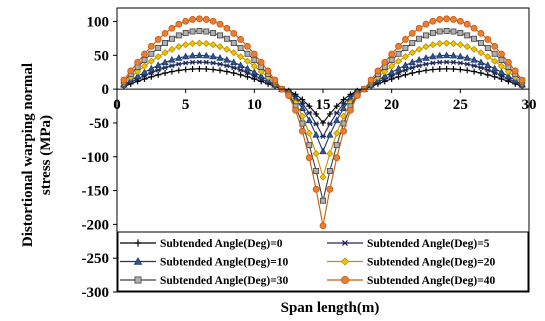 Image resolution: width=545 pixels, height=321 pixels. Describe the element at coordinates (96, 192) in the screenshot. I see `y-tick-label: -150` at that location.